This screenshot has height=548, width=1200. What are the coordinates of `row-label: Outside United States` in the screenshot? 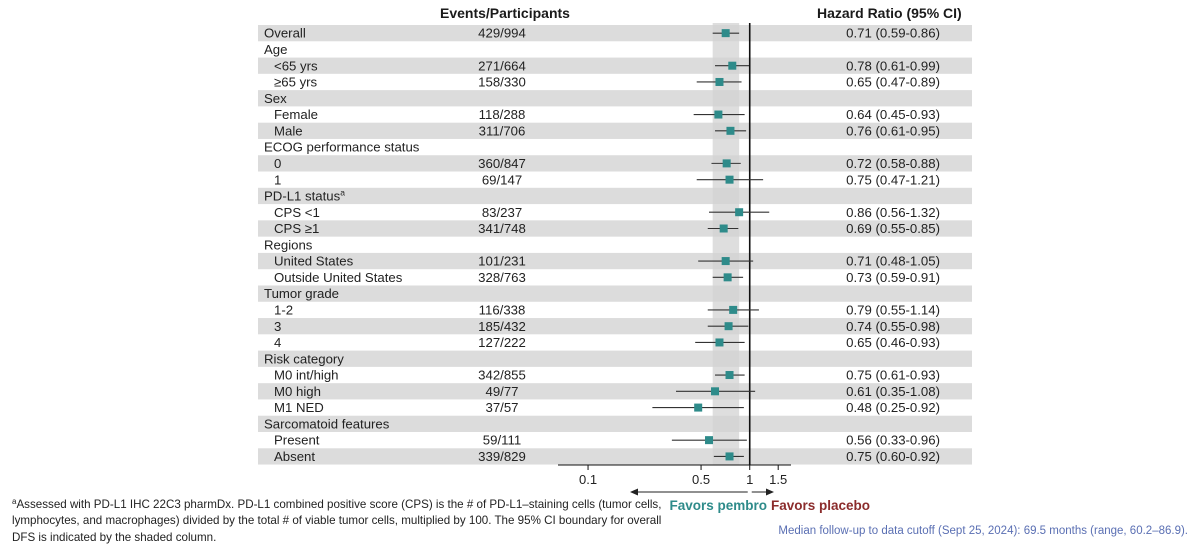 It's located at (338, 277).